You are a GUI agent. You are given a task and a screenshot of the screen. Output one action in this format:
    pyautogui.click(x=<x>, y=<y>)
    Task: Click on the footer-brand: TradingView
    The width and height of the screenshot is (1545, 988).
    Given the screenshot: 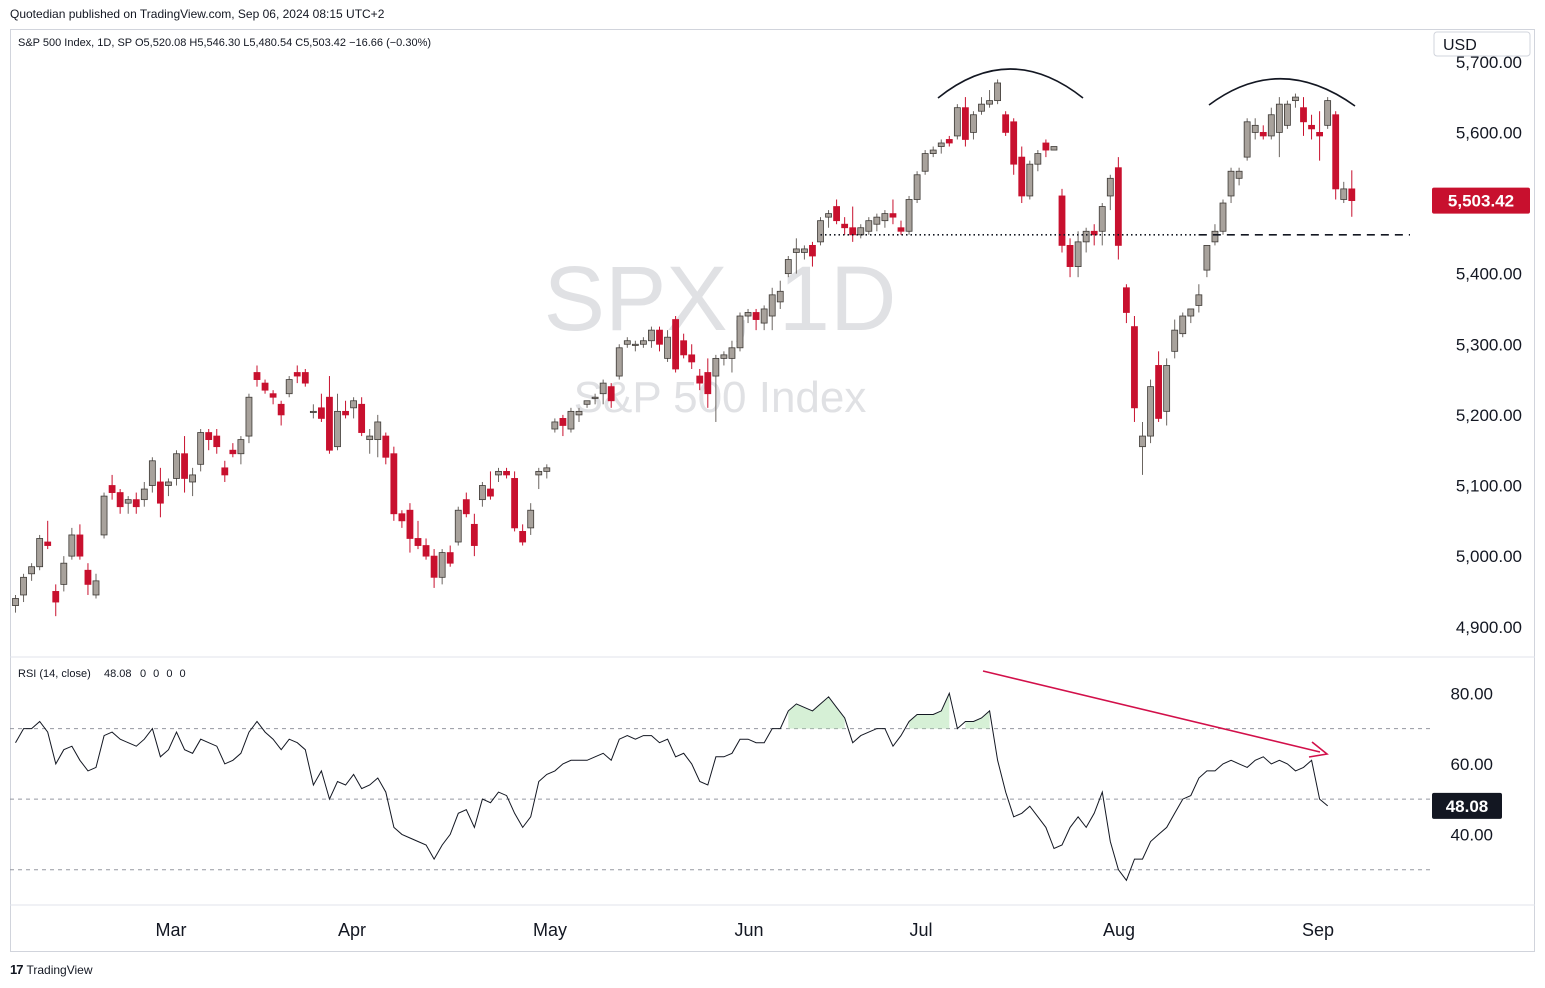 What is the action you would take?
    pyautogui.click(x=59, y=969)
    